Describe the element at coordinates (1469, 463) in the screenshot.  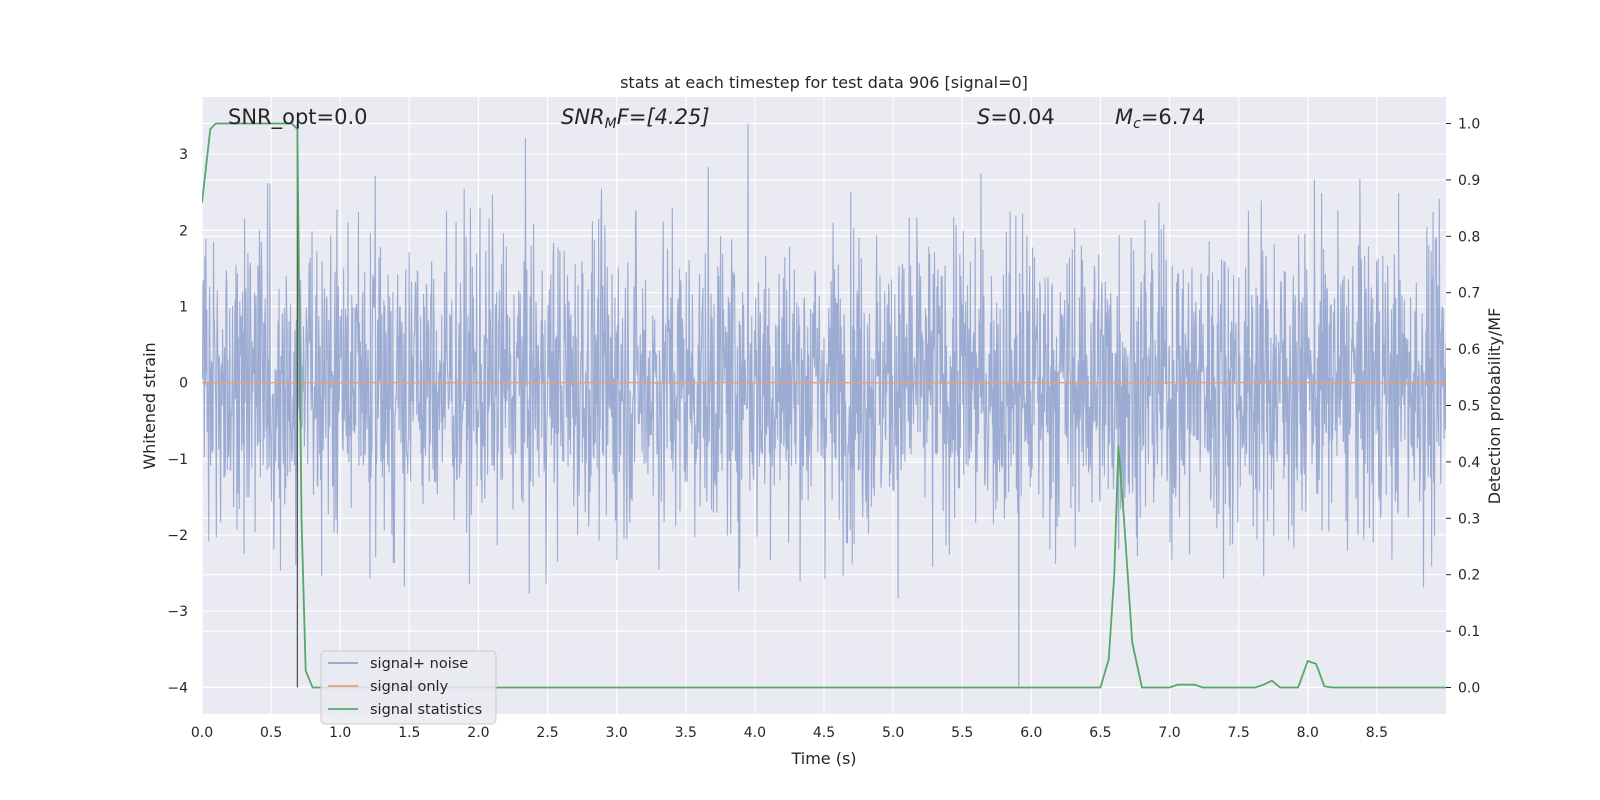
I see `y2-tick-label: 0.4` at that location.